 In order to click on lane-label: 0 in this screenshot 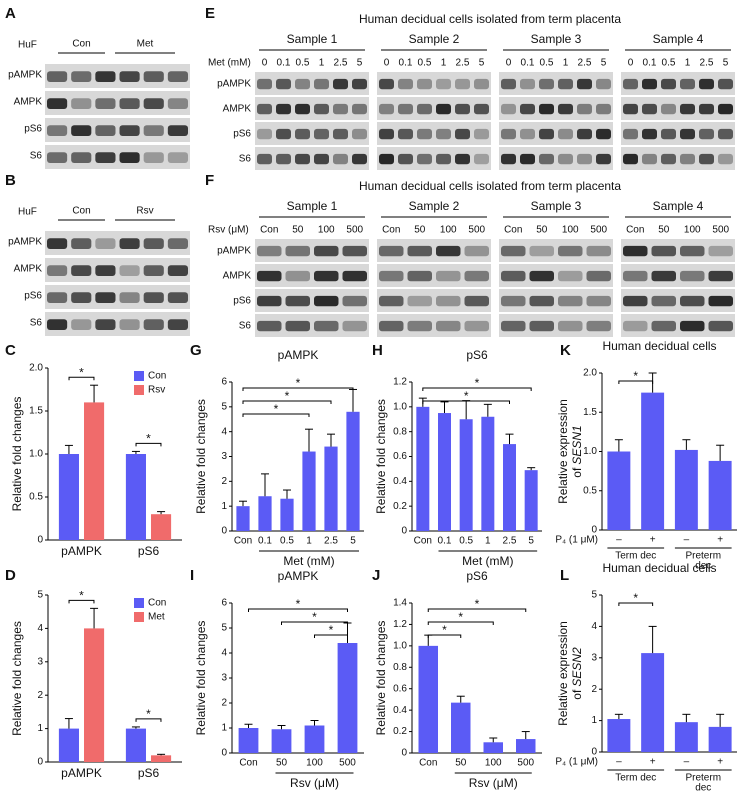, I will do `click(631, 63)`.